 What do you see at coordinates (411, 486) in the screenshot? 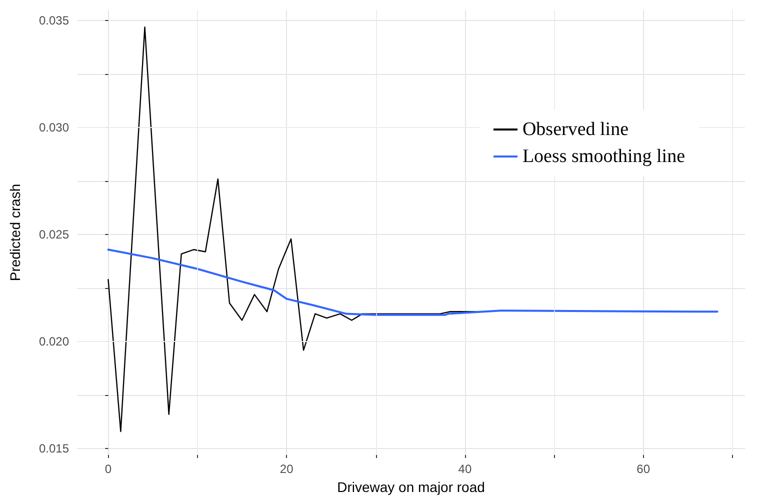
I see `x-axis-title: Driveway on major road` at bounding box center [411, 486].